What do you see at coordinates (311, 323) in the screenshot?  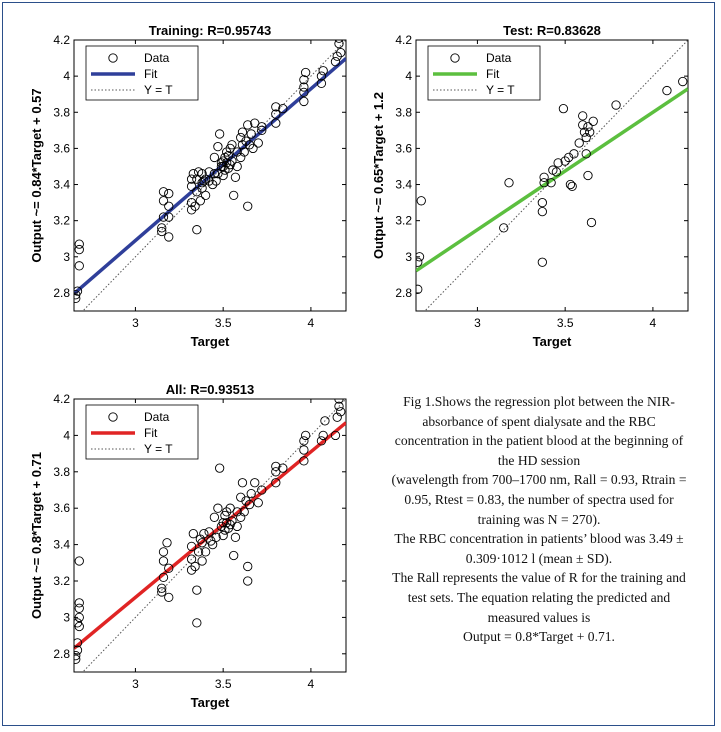 I see `training-xtick-label: 4` at bounding box center [311, 323].